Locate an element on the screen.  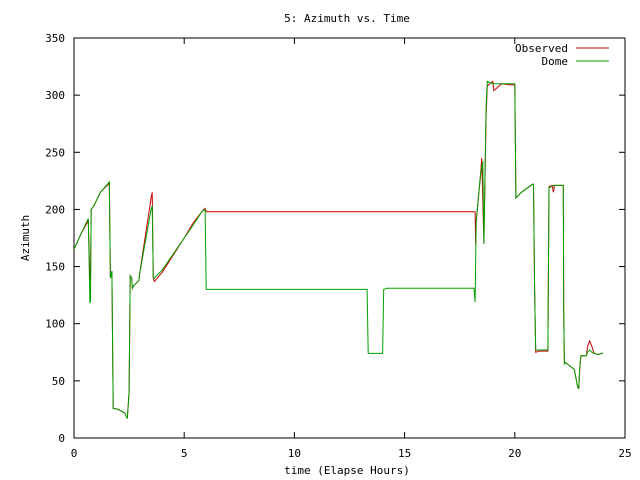
x-tick-label: 0 is located at coordinates (74, 453).